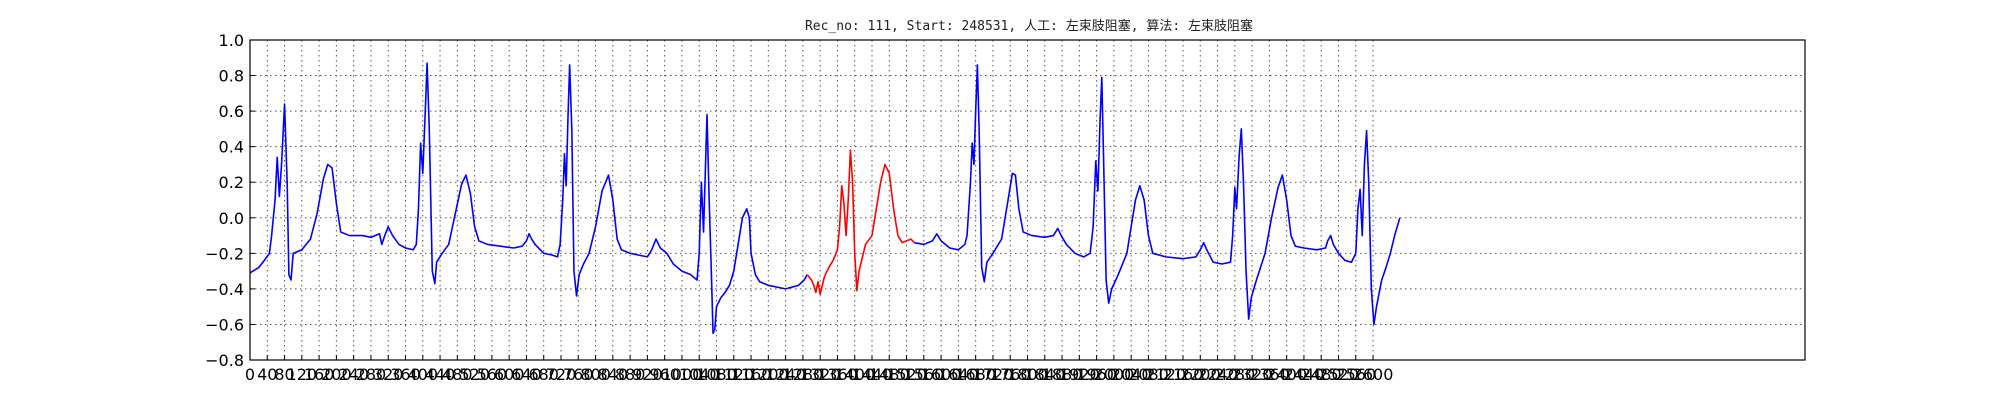 Image resolution: width=2000 pixels, height=400 pixels. Describe the element at coordinates (993, 374) in the screenshot. I see `x-tick-label: 1720` at that location.